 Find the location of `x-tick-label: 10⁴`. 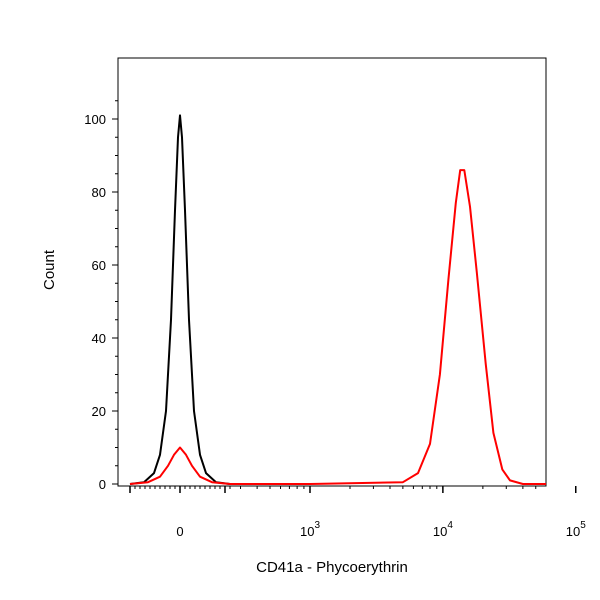

x-tick-label: 10⁴ is located at coordinates (443, 529).